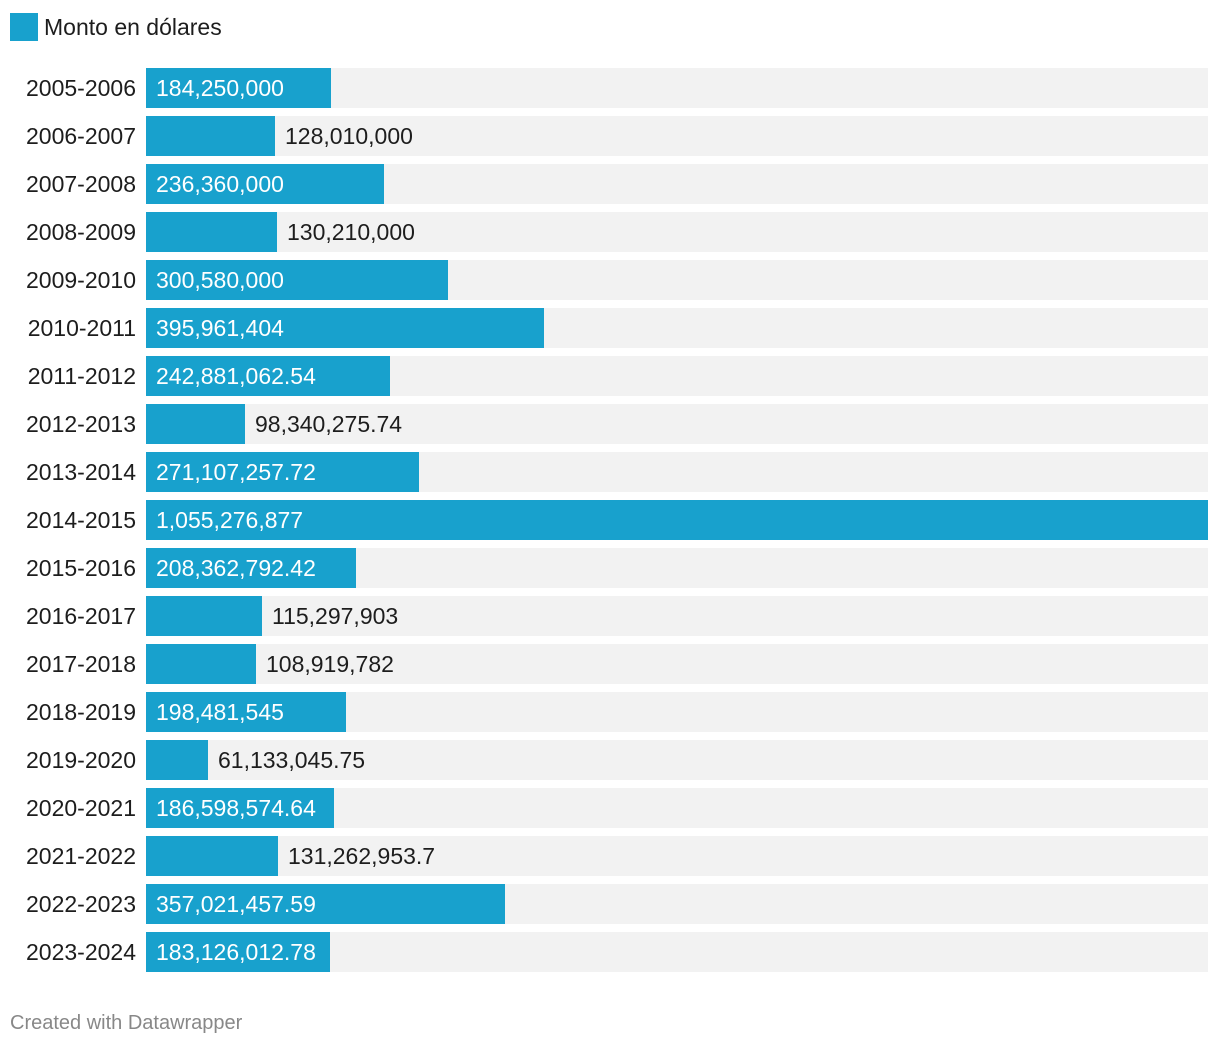 This screenshot has height=1050, width=1220. What do you see at coordinates (81, 808) in the screenshot?
I see `category-label: 2020-2021` at bounding box center [81, 808].